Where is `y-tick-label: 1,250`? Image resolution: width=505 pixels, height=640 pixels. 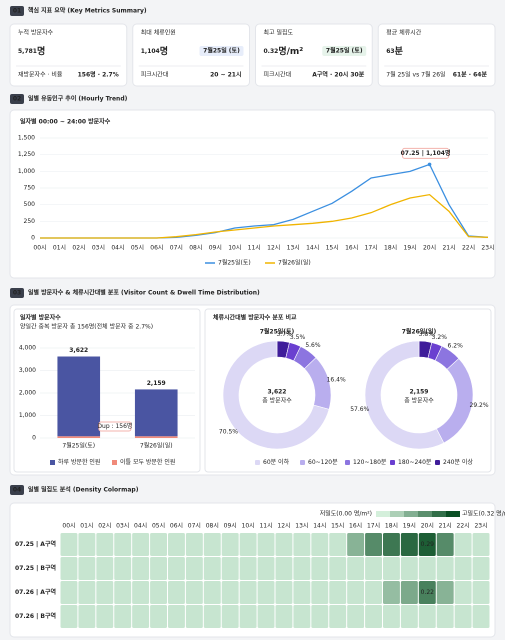 y-tick-label: 1,250 is located at coordinates (26, 154).